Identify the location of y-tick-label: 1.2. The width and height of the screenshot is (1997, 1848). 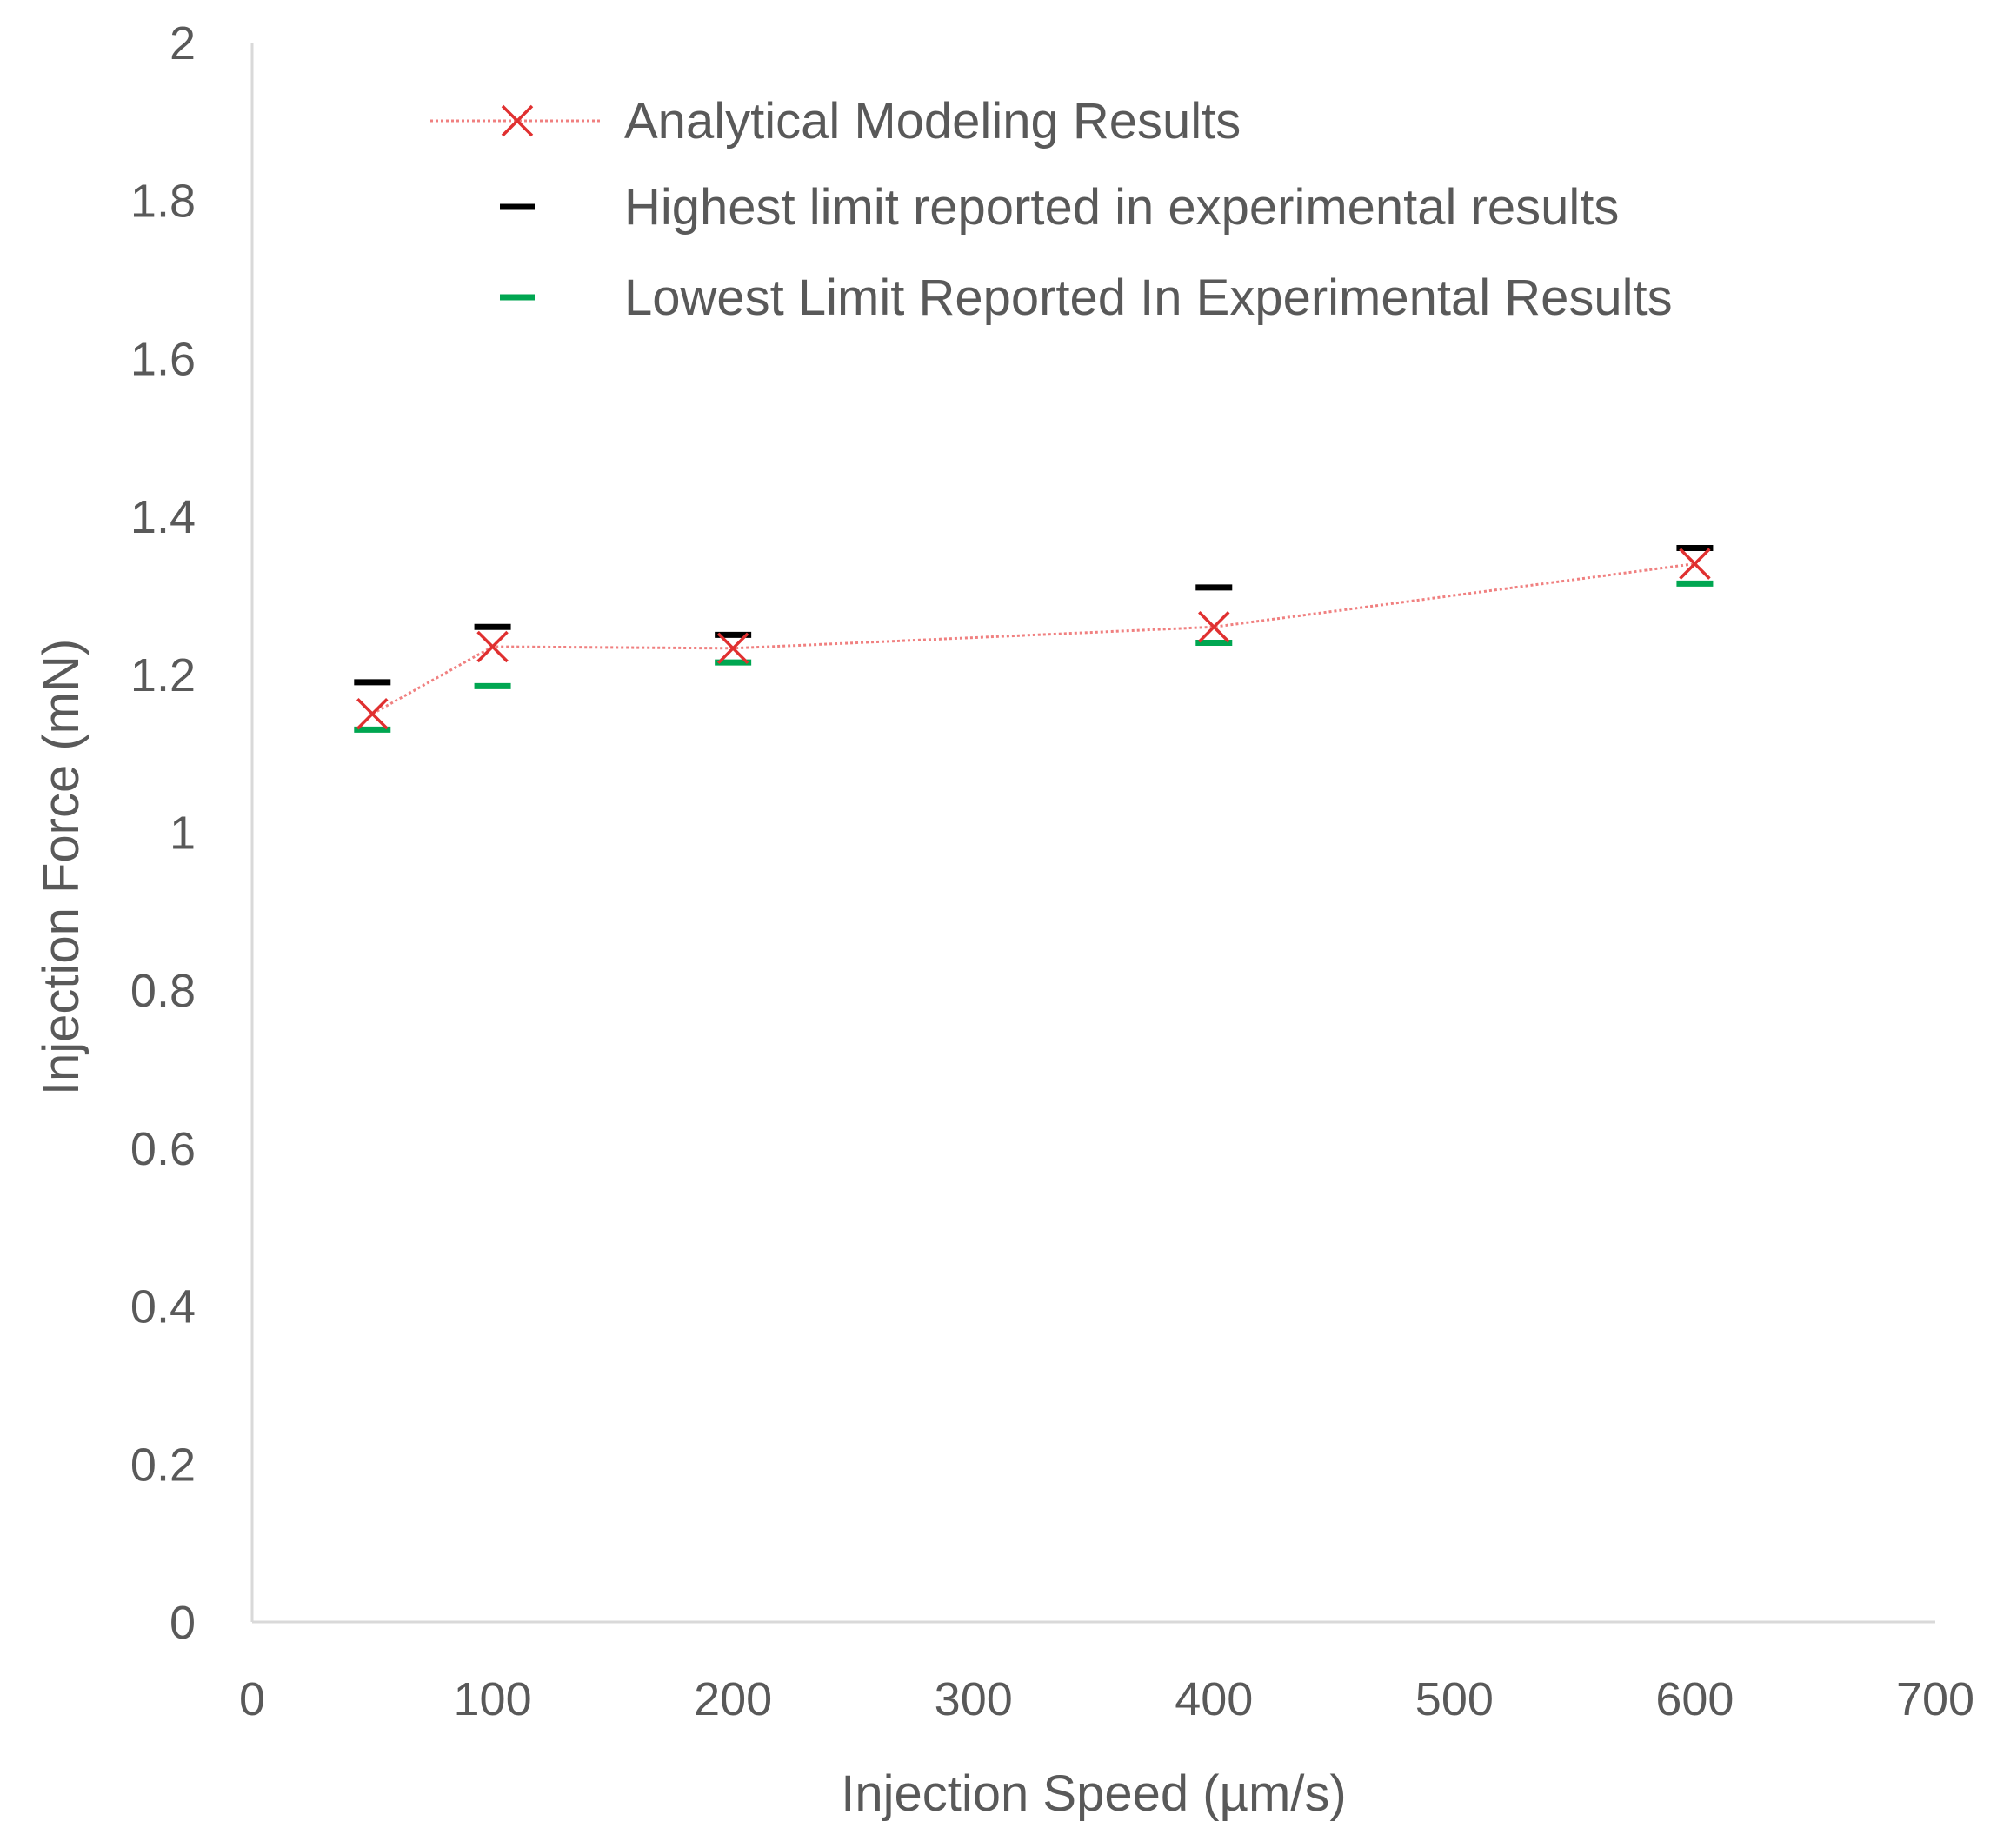
(163, 675).